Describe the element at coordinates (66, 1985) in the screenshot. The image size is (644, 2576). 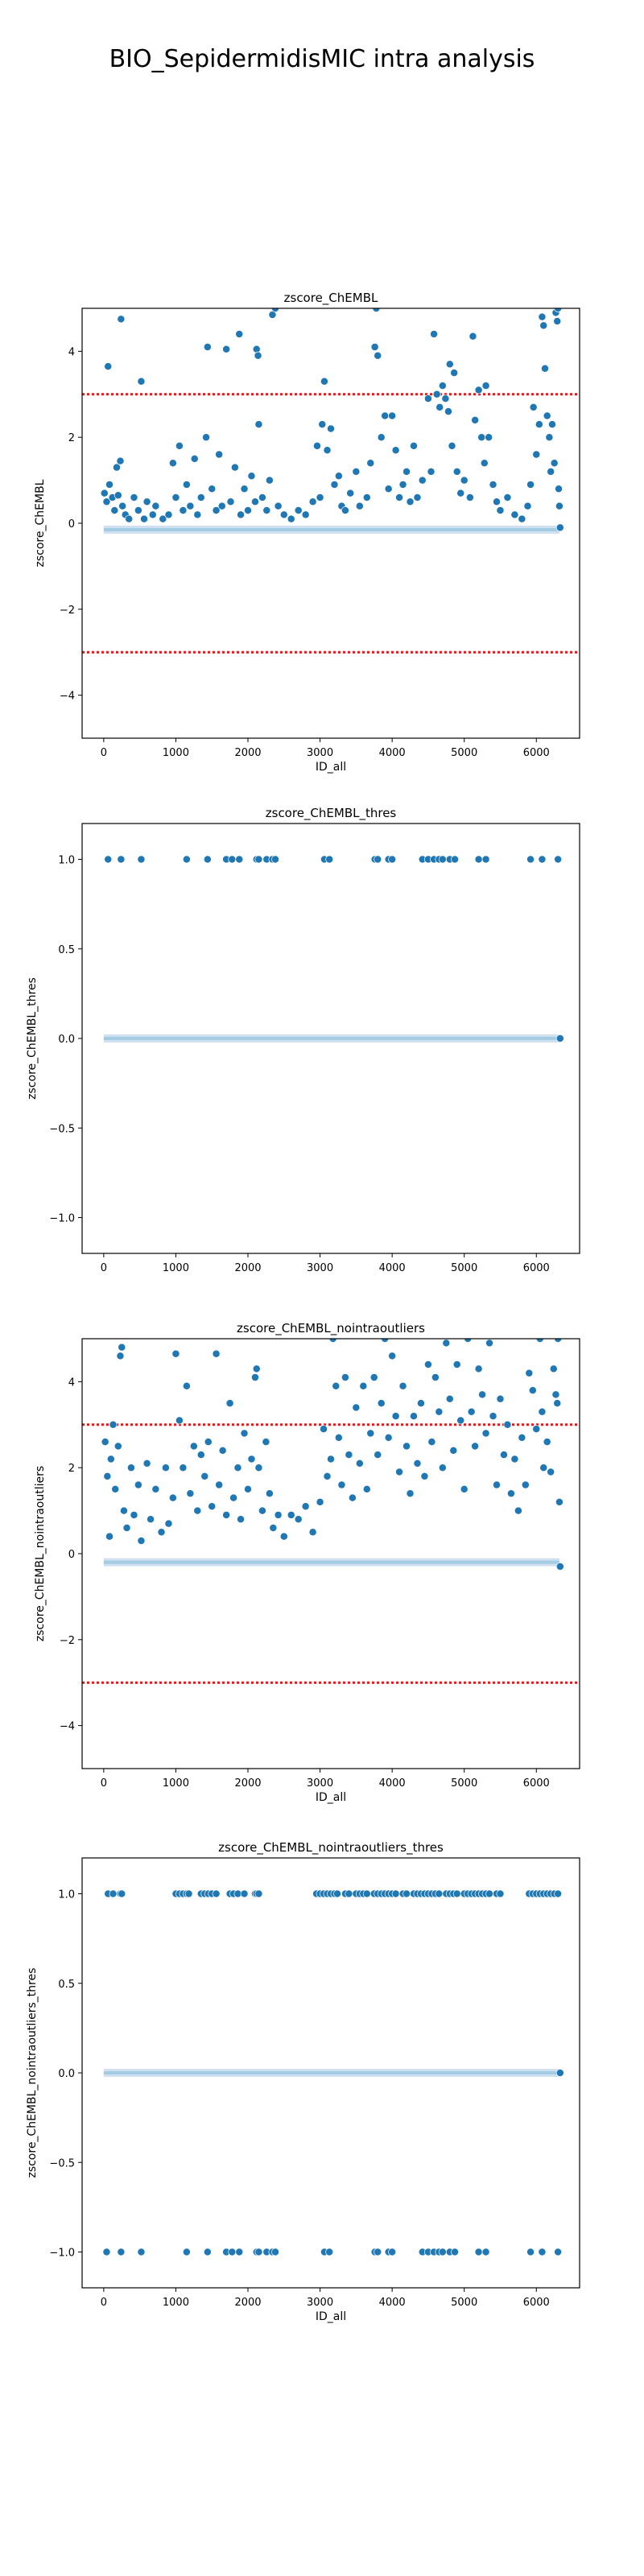
I see `y-tick-label: 0.5` at that location.